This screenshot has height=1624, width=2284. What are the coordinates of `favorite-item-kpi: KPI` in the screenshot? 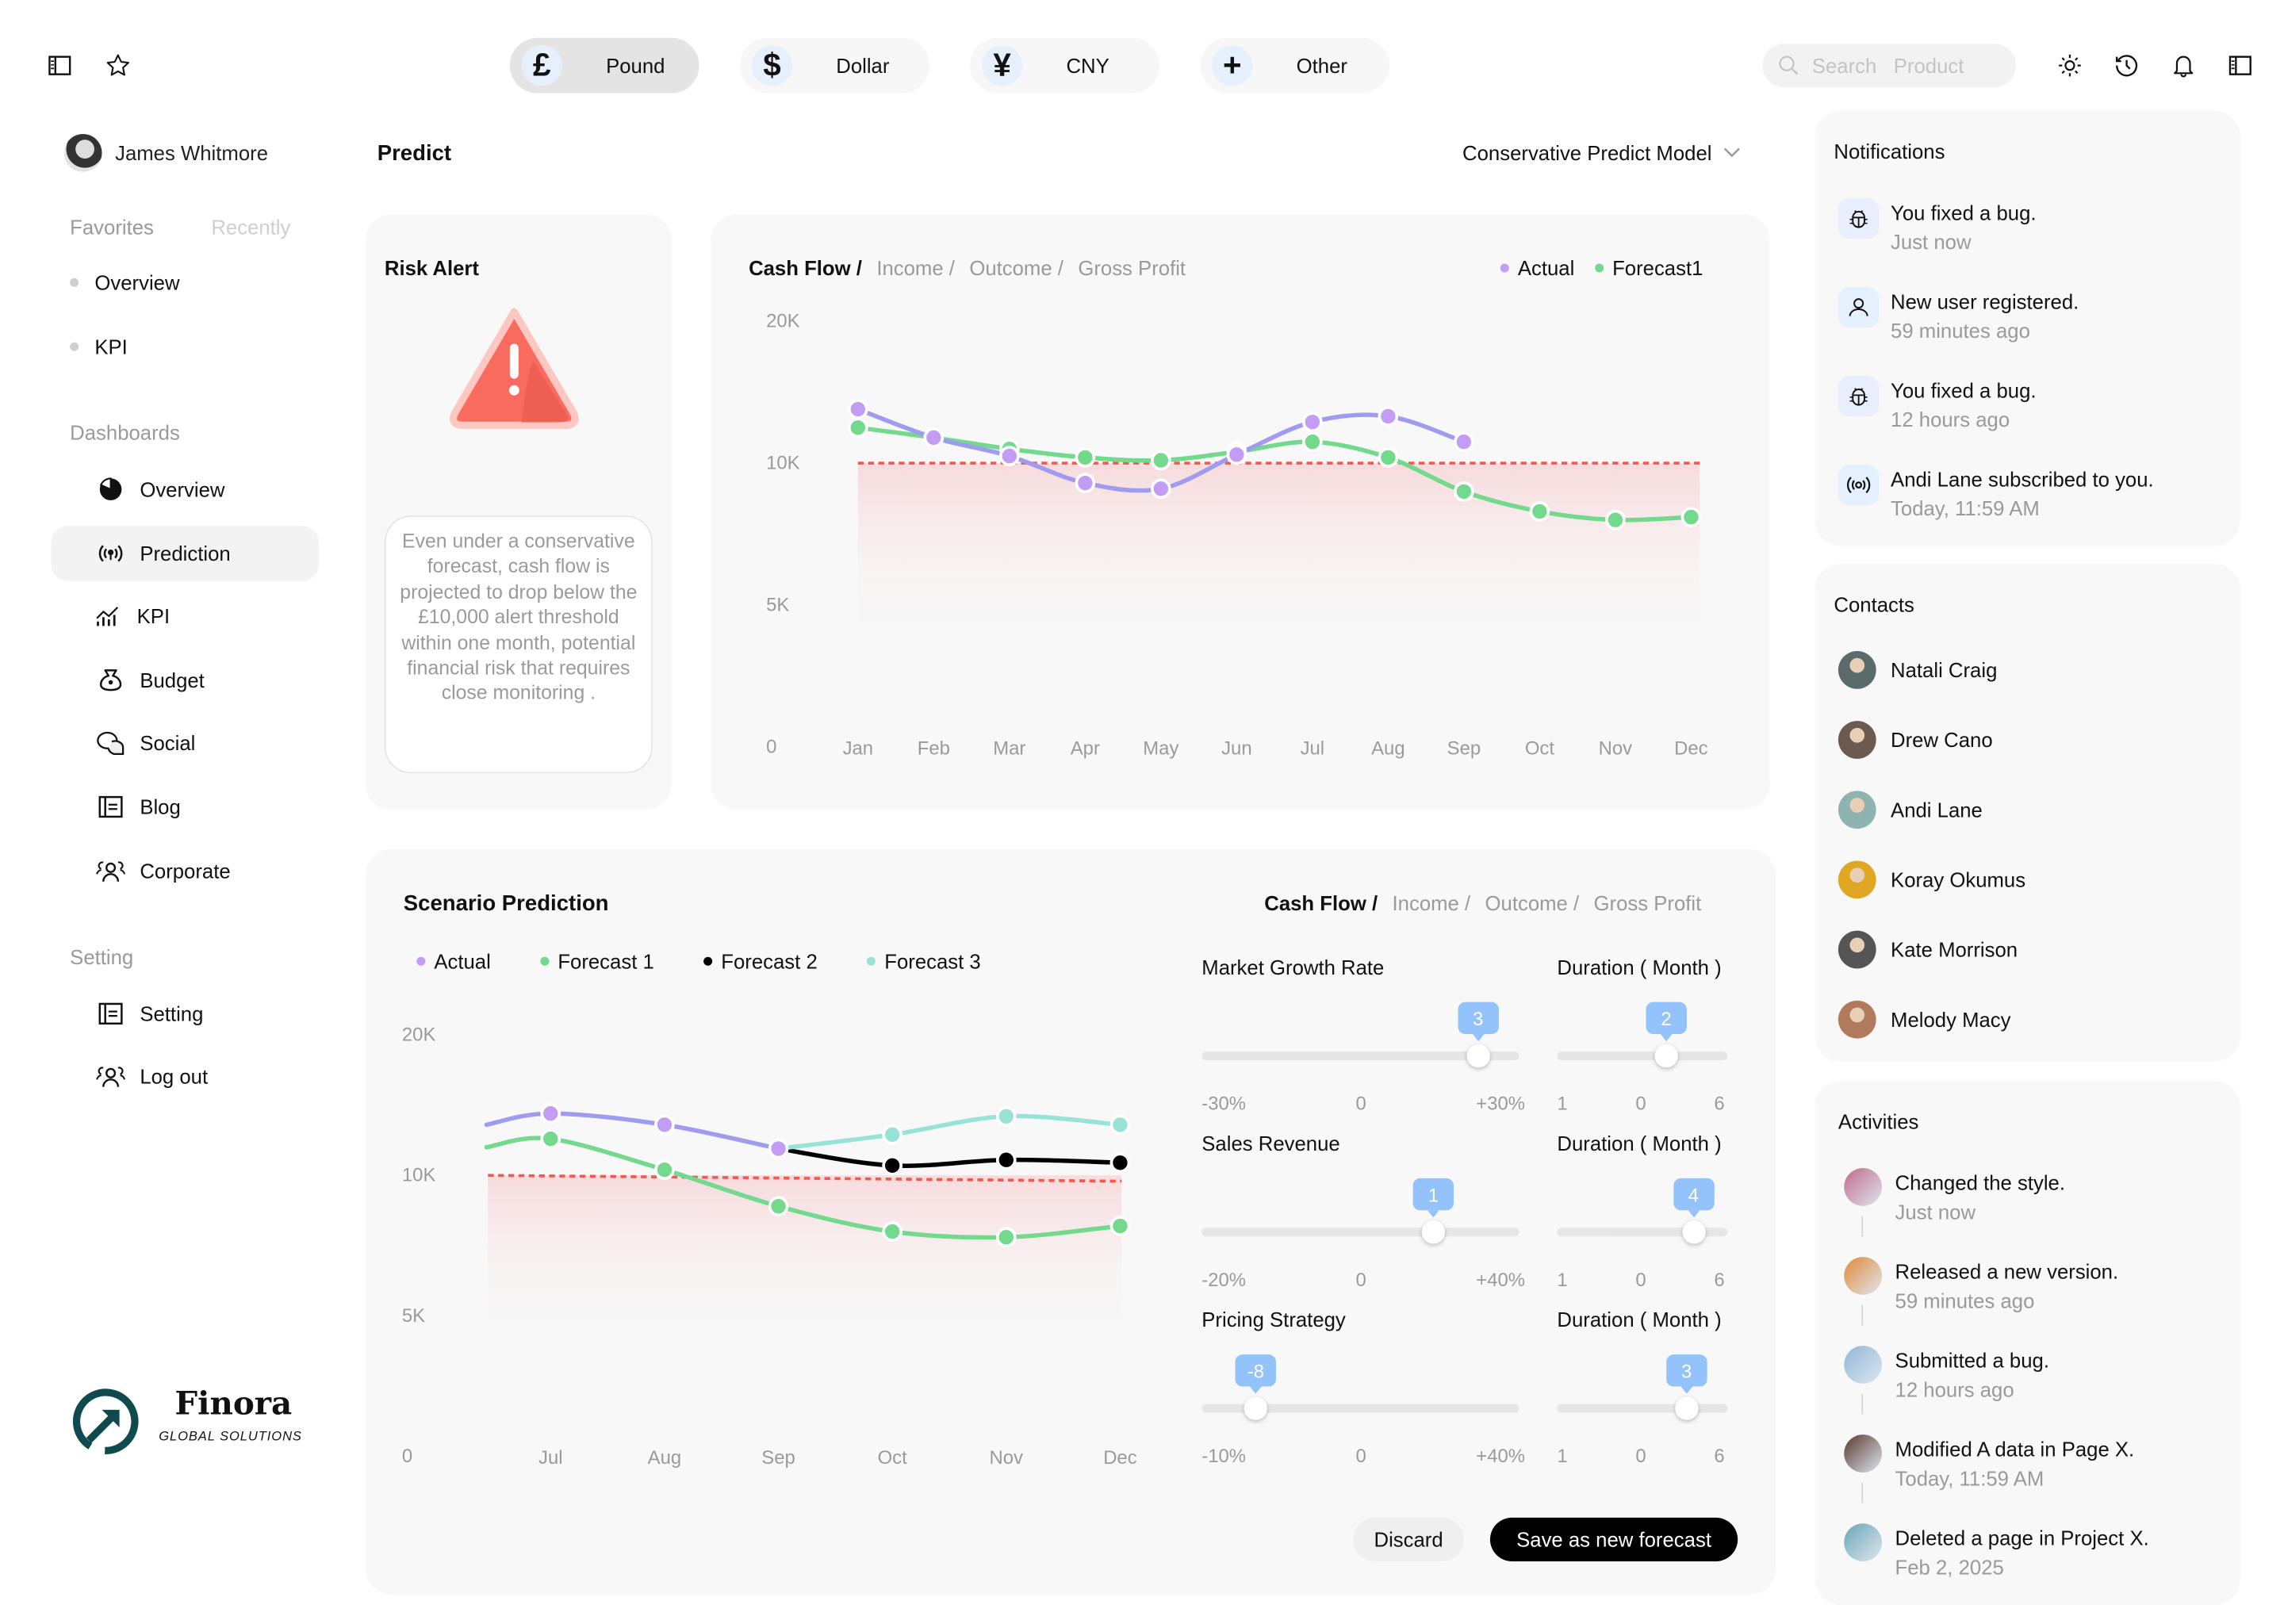 It's located at (99, 346).